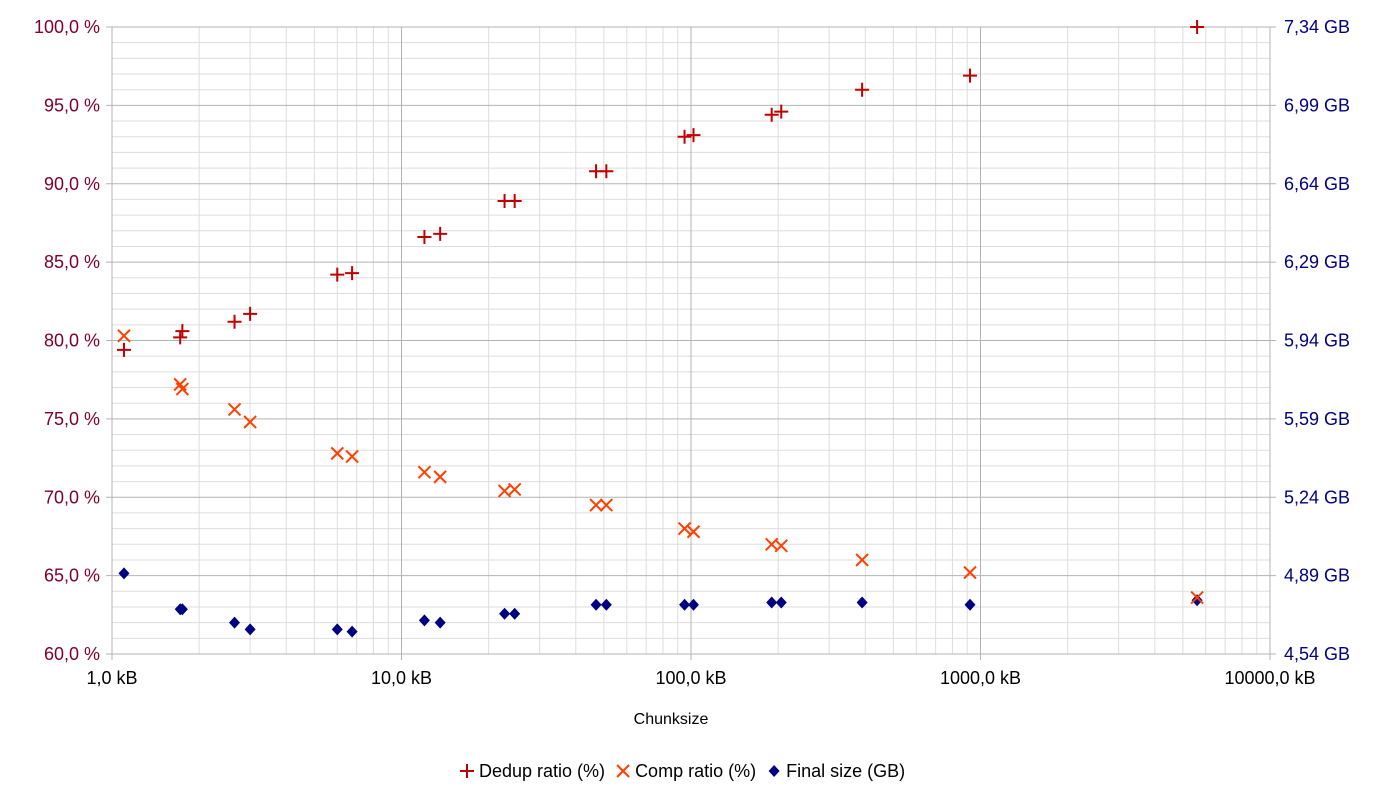  Describe the element at coordinates (1269, 678) in the screenshot. I see `x-tick-label: 10000,0 kB` at that location.